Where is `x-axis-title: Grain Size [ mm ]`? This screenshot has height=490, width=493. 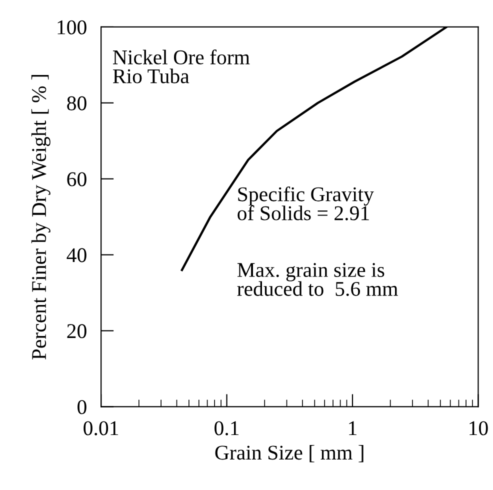 x-axis-title: Grain Size [ mm ] is located at coordinates (289, 453).